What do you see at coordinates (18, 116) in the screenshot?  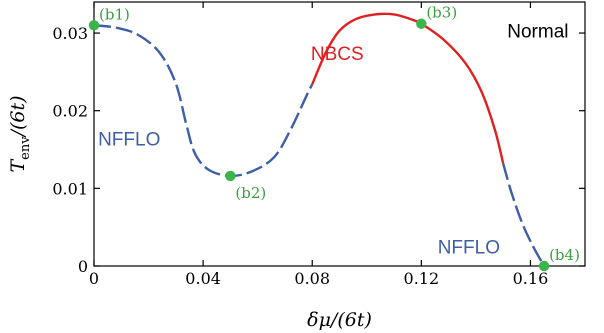 I see `y-axis-label-rest: /(6t)` at bounding box center [18, 116].